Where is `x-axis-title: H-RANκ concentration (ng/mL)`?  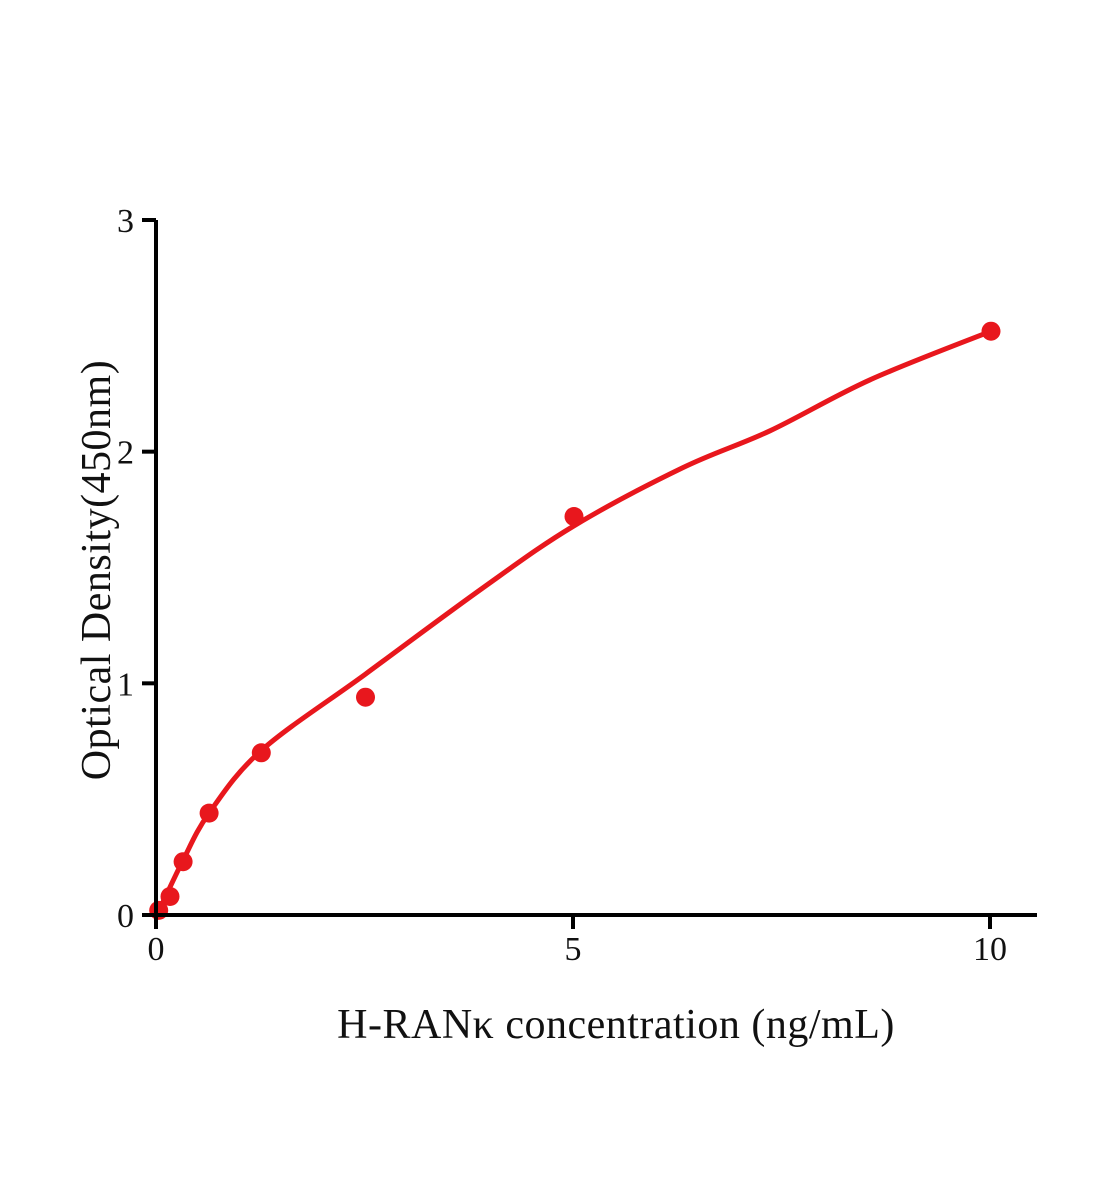 x-axis-title: H-RANκ concentration (ng/mL) is located at coordinates (616, 1025).